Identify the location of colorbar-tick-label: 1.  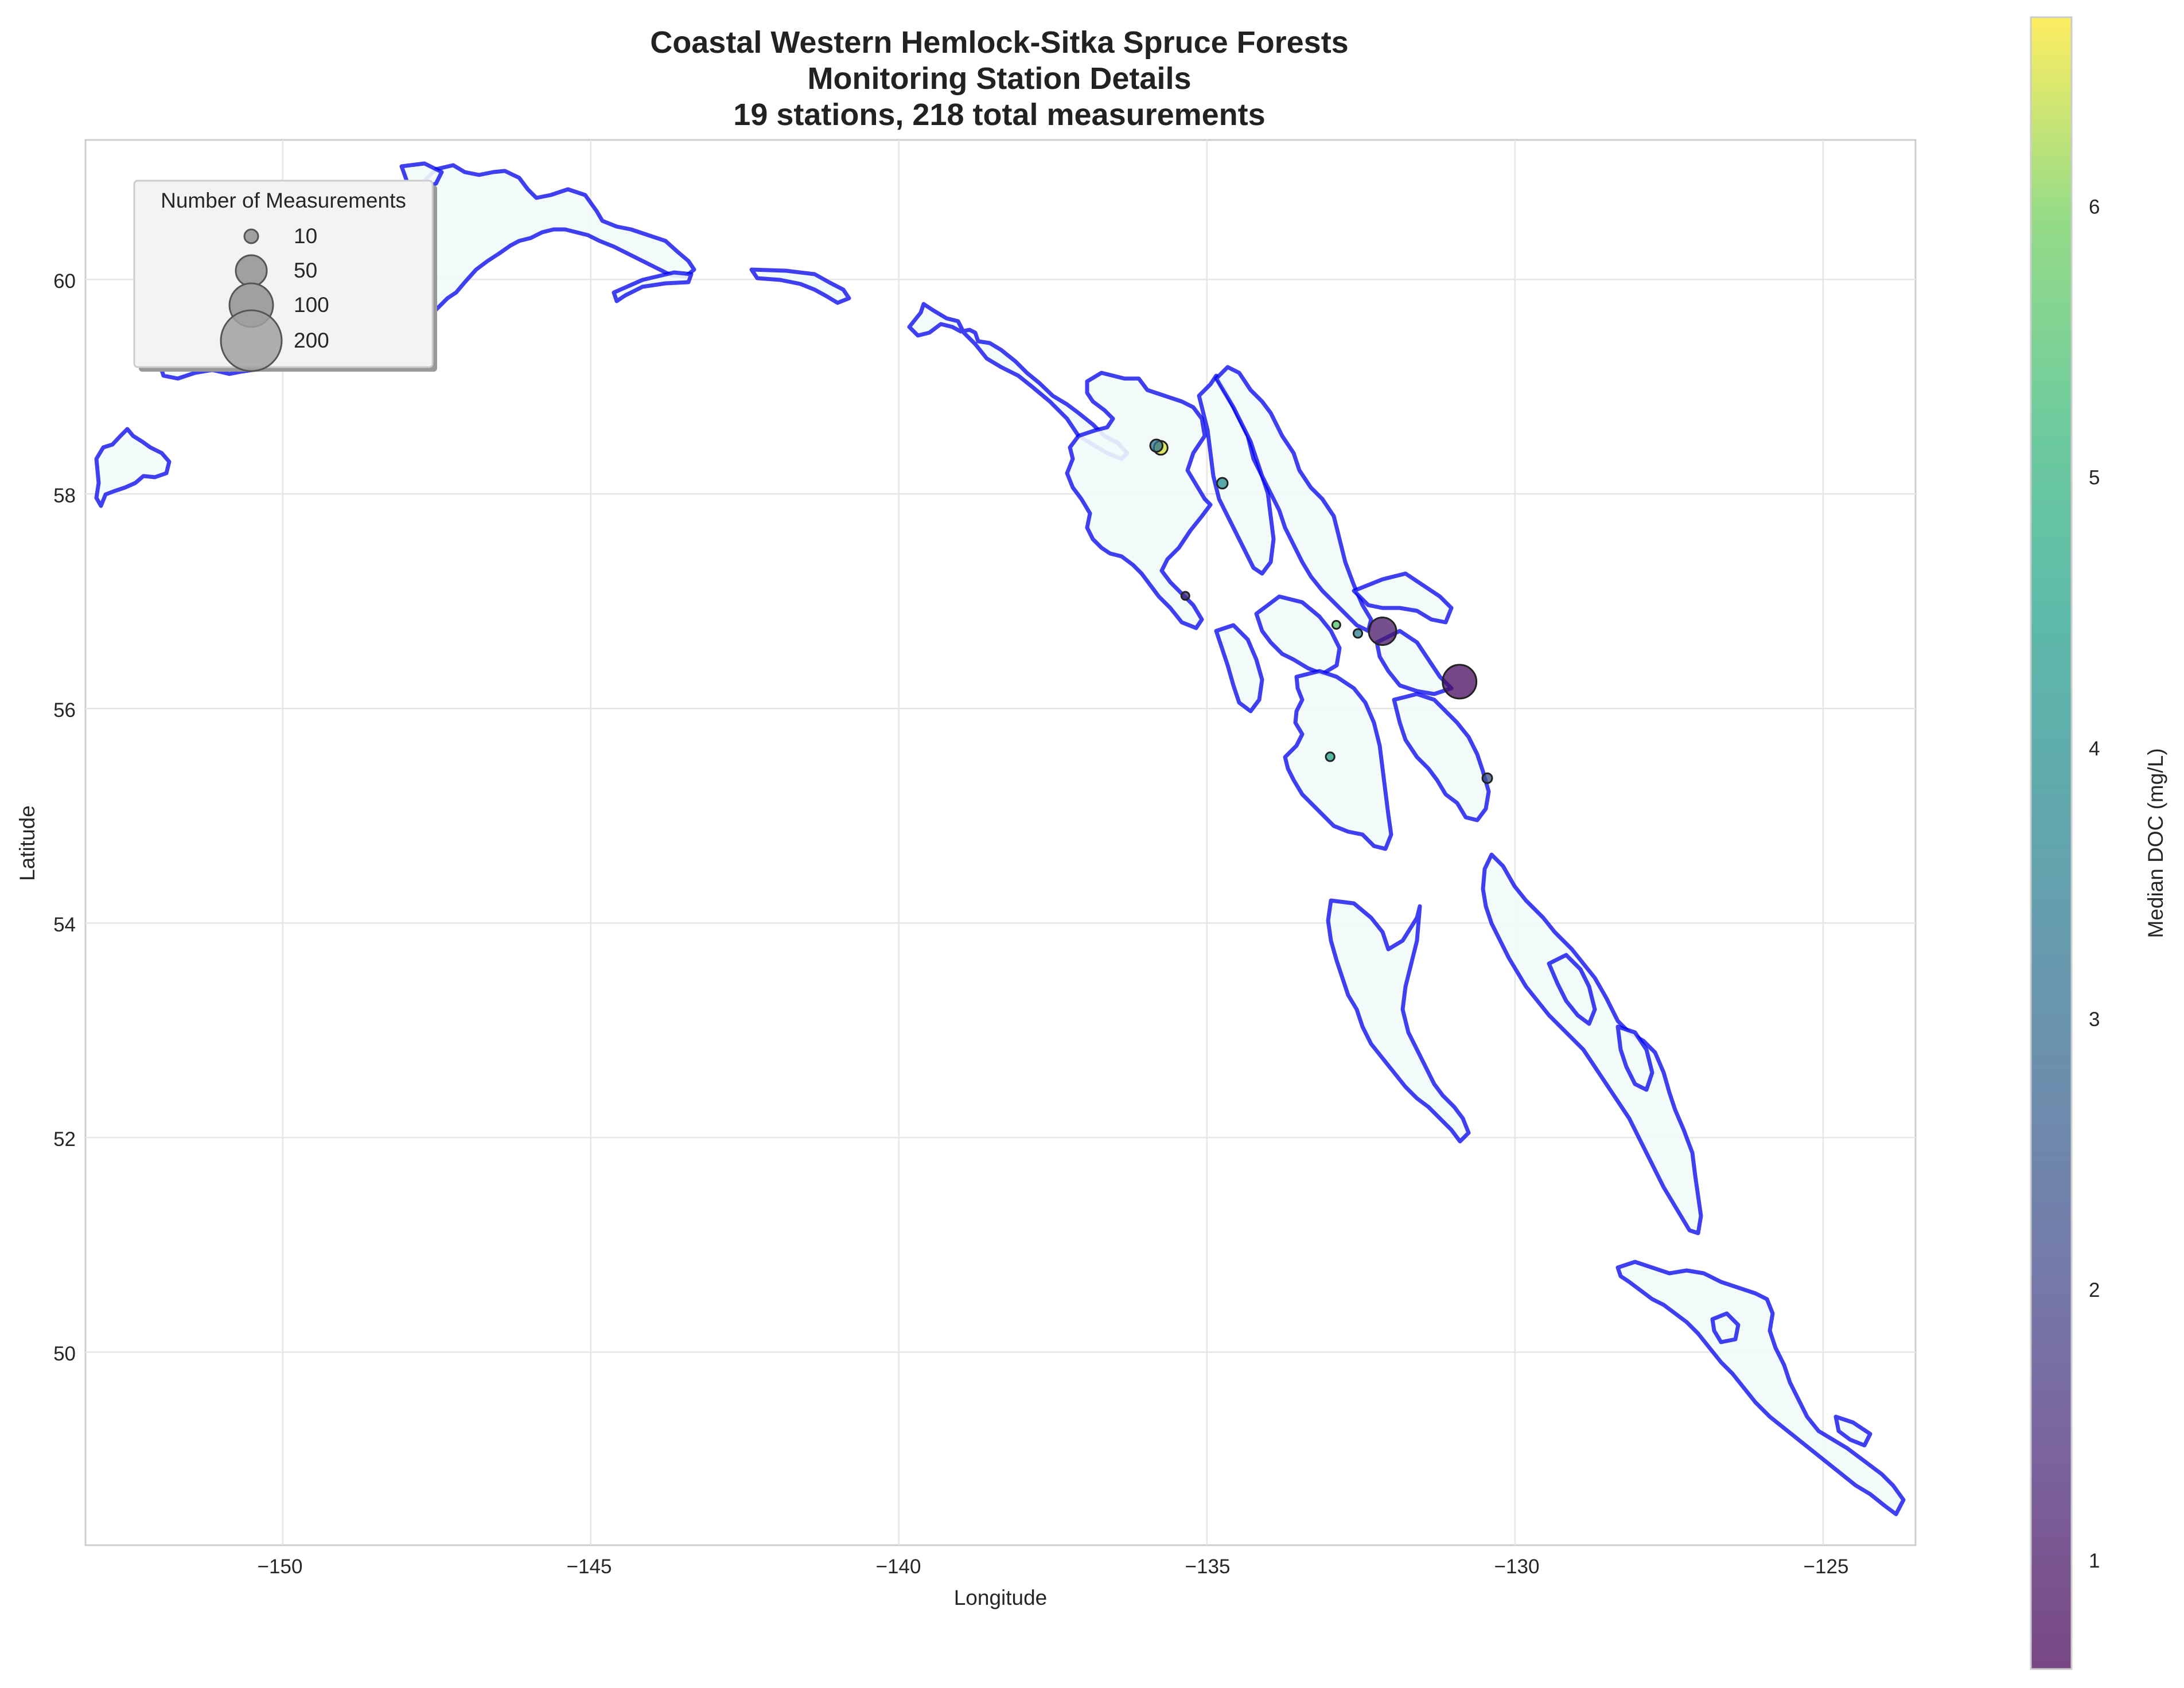
(2095, 1561).